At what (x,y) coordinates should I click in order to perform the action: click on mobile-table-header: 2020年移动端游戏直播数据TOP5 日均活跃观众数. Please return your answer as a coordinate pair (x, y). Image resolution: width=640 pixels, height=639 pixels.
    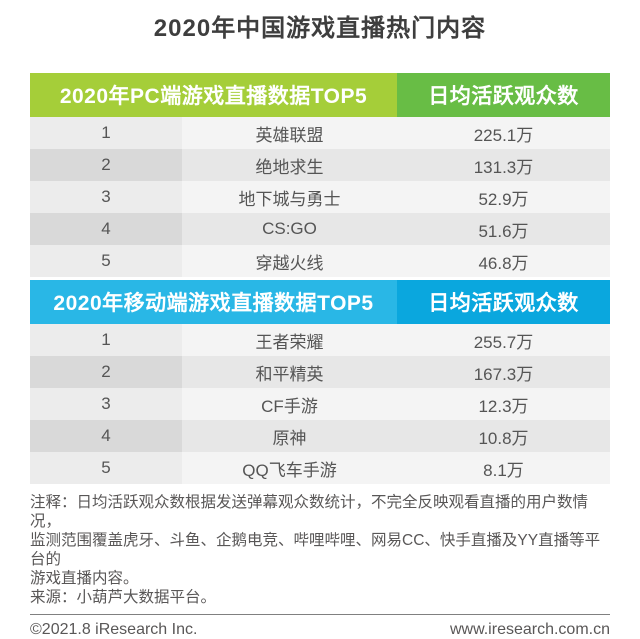
    Looking at the image, I should click on (320, 302).